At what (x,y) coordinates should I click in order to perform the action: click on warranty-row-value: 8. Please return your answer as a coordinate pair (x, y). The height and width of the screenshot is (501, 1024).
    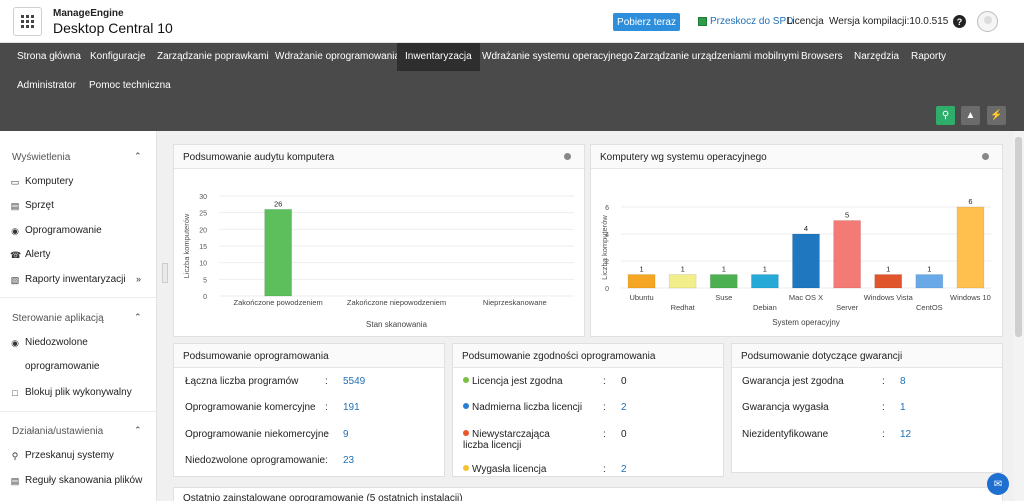
    Looking at the image, I should click on (903, 381).